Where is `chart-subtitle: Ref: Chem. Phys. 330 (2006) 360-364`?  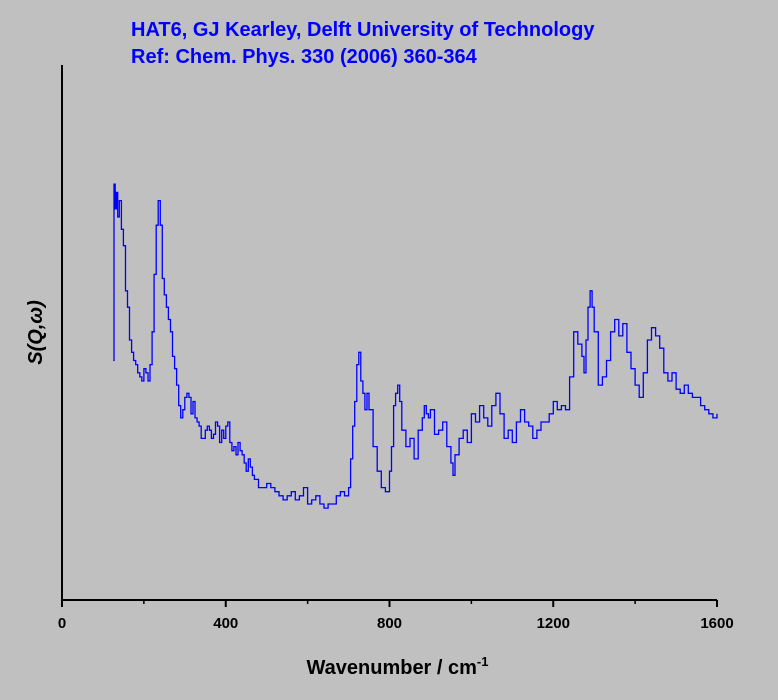 chart-subtitle: Ref: Chem. Phys. 330 (2006) 360-364 is located at coordinates (304, 57).